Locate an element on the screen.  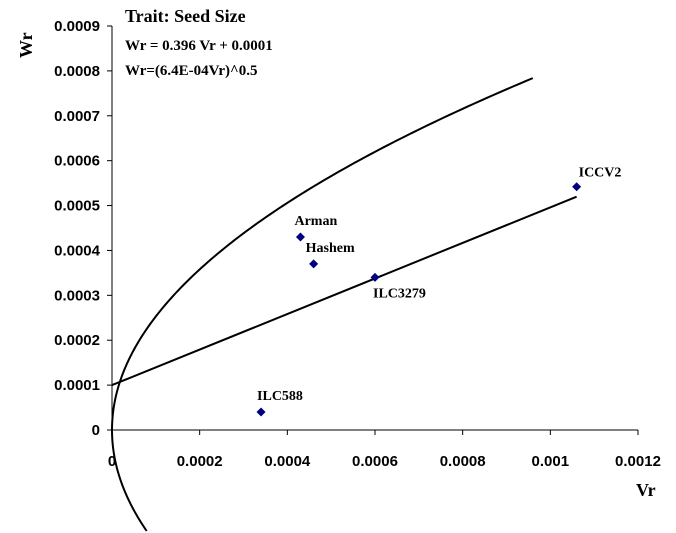
data-point-label: Arman is located at coordinates (315, 221).